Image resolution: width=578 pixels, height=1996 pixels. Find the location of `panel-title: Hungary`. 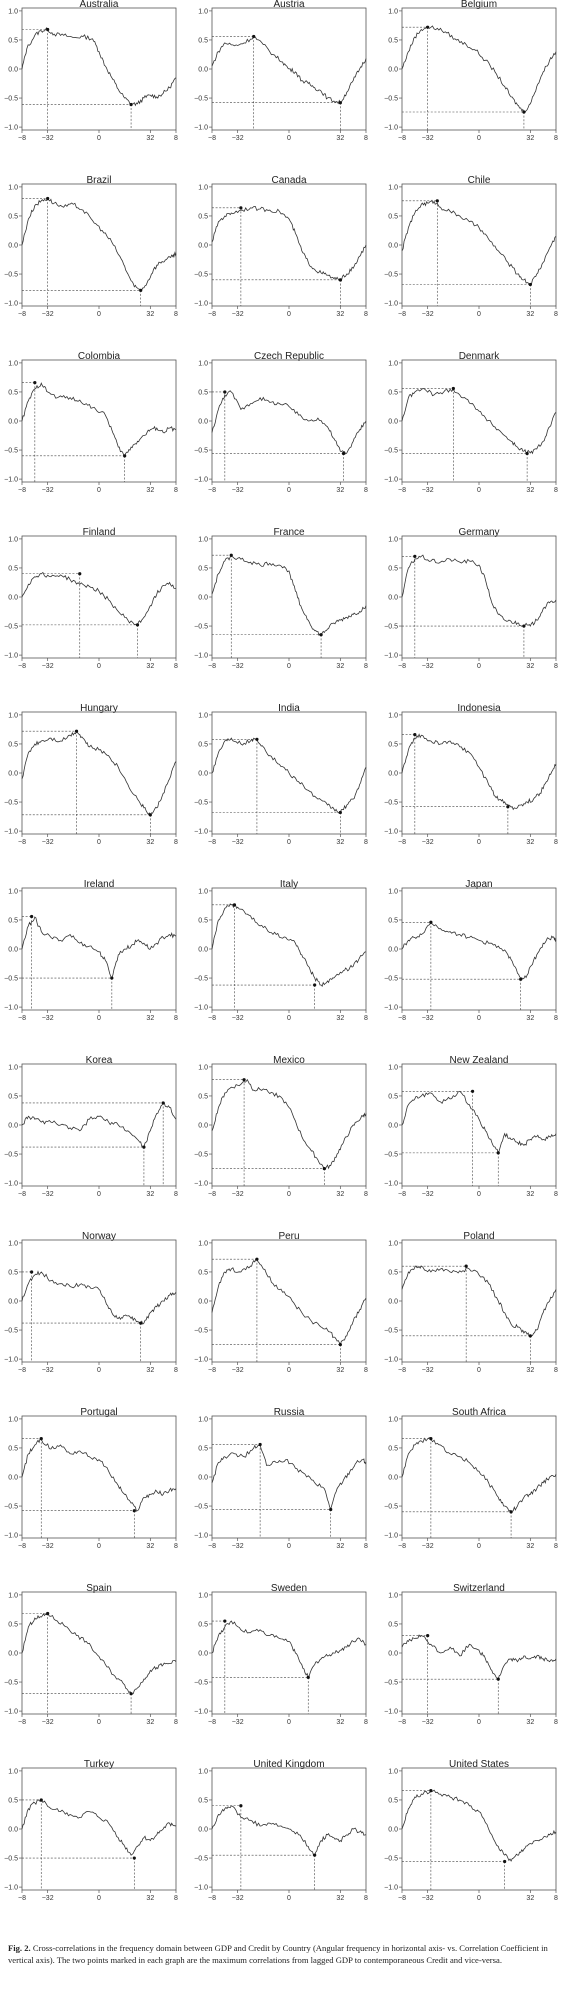

panel-title: Hungary is located at coordinates (99, 708).